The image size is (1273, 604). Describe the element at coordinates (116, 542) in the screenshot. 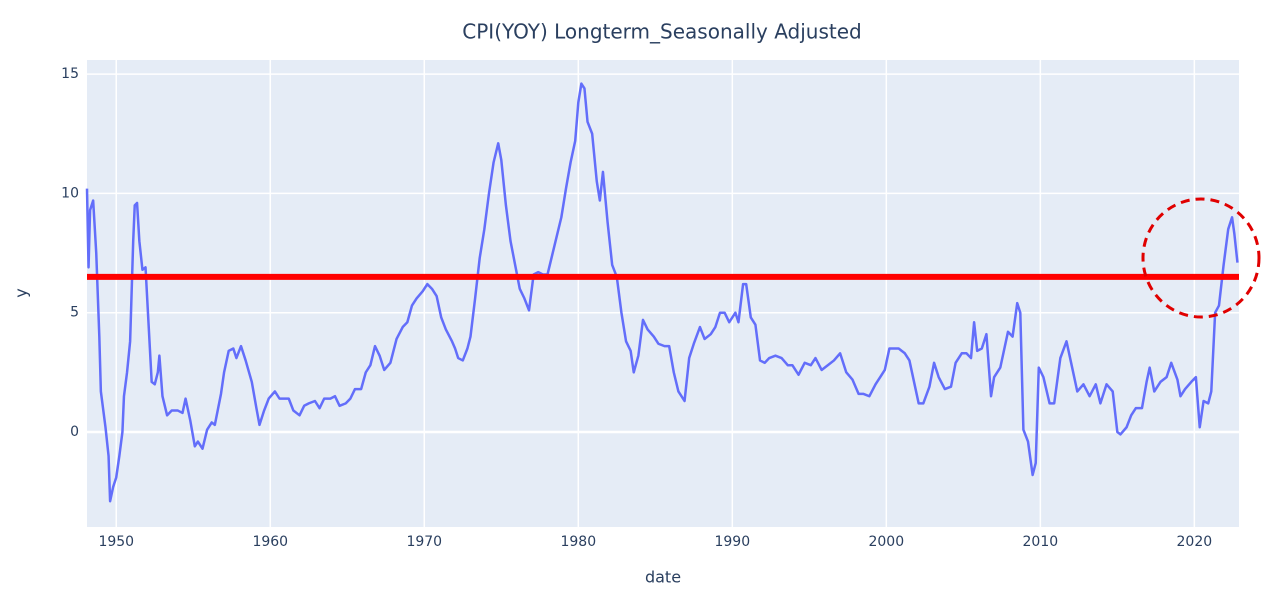

I see `x-tick-label: 1950` at that location.